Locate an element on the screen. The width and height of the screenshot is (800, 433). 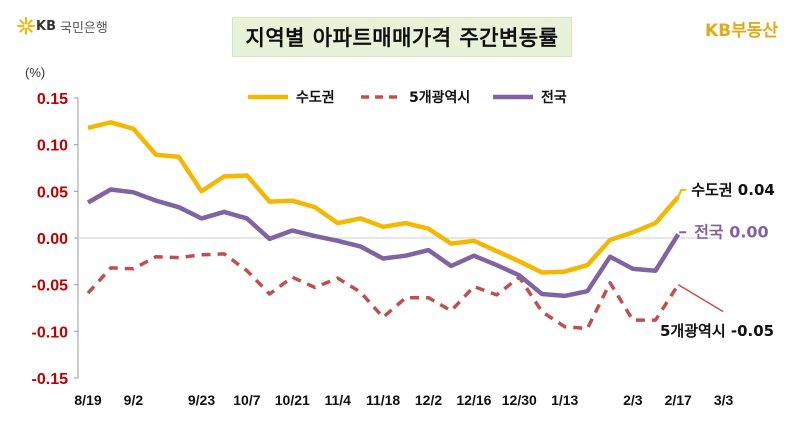
x-tick-label: 11/18 is located at coordinates (383, 400).